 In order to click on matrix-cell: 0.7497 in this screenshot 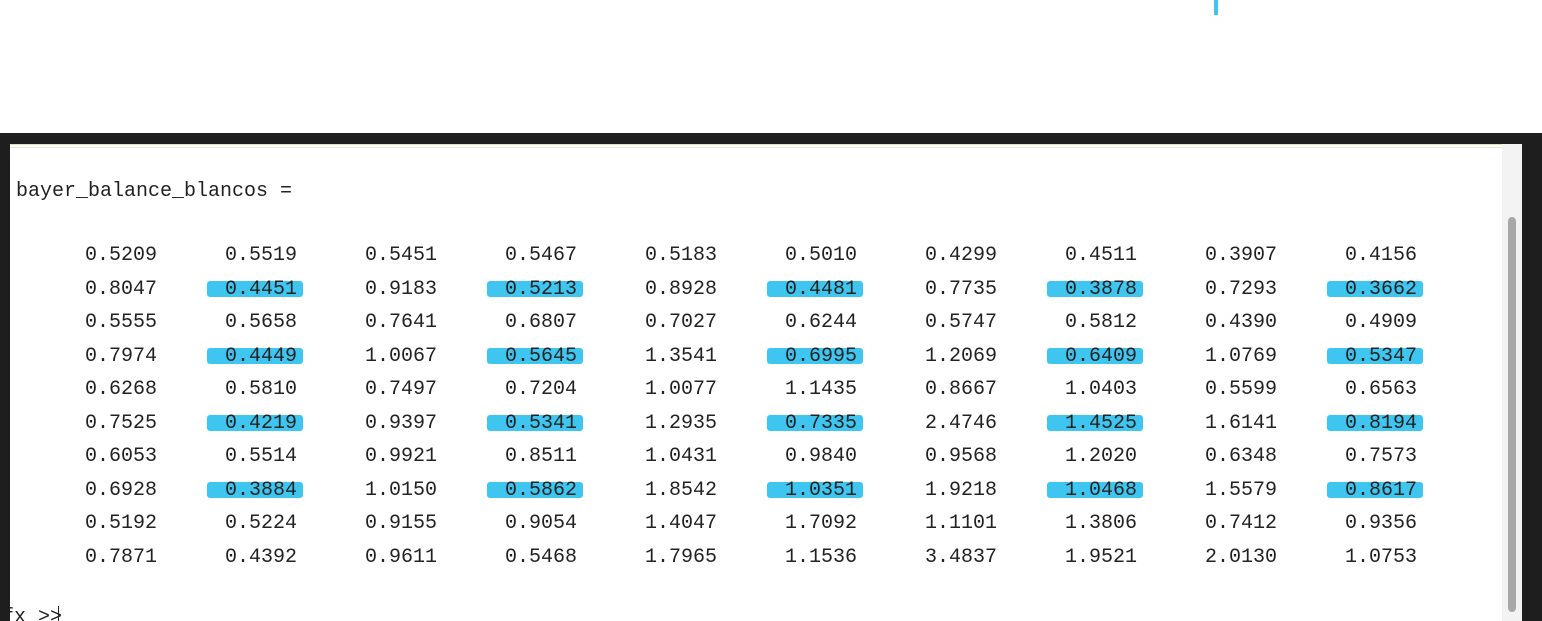, I will do `click(400, 389)`.